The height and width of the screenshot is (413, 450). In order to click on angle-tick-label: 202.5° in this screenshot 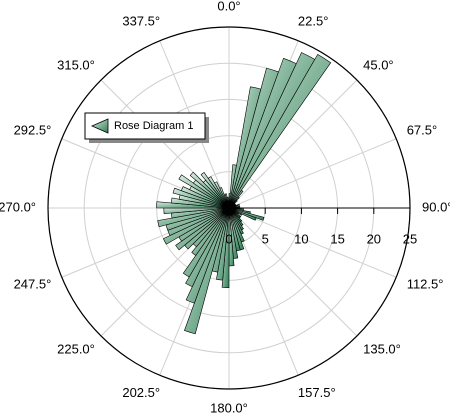, I will do `click(141, 392)`.